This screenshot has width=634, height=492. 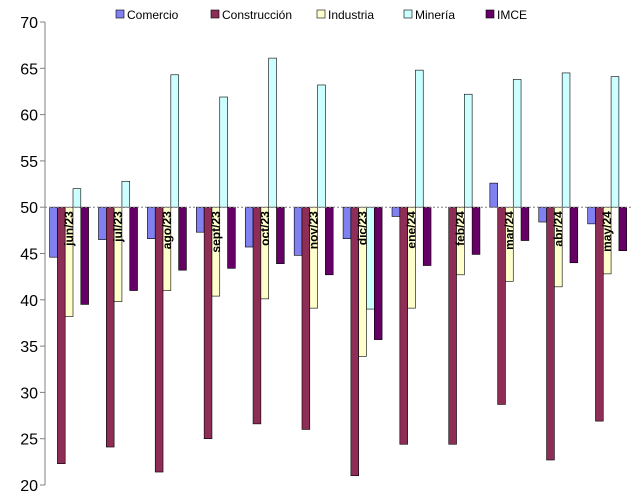 What do you see at coordinates (29, 301) in the screenshot?
I see `y-tick-label: 40` at bounding box center [29, 301].